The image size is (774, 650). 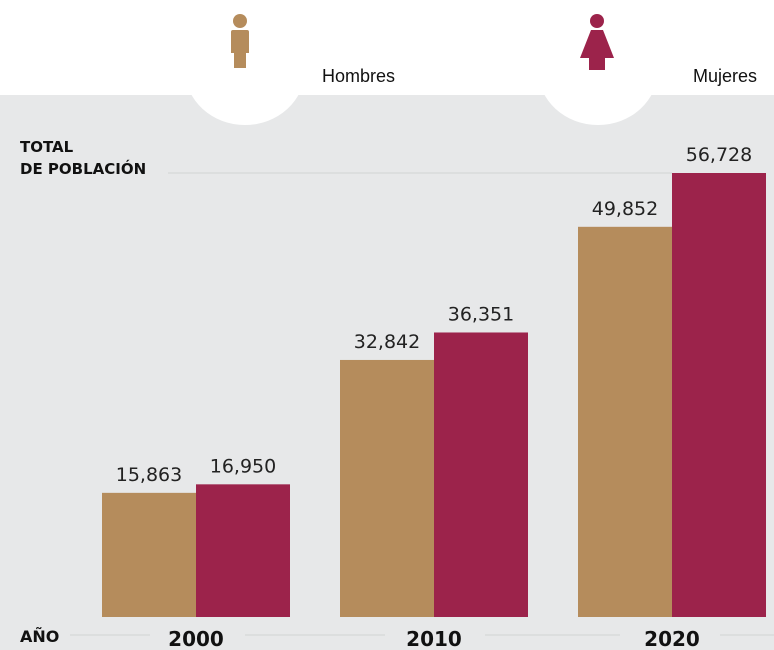 I want to click on bar-hombres-2000, so click(x=149, y=554).